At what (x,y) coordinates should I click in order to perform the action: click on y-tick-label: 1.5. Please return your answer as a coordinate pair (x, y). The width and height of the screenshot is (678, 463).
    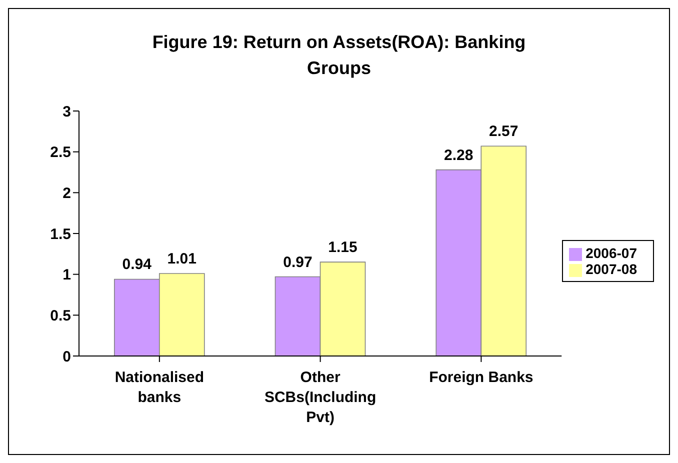
    Looking at the image, I should click on (60, 234).